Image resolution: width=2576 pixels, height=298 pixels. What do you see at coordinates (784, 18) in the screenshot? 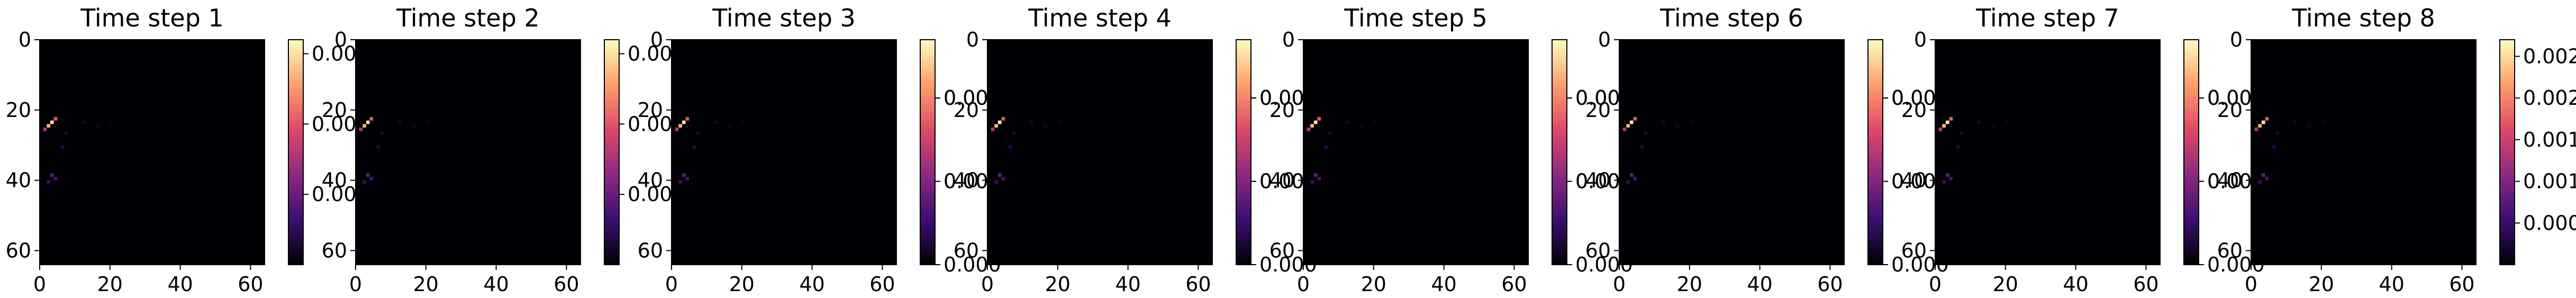
I see `panel-title: Time step 3` at bounding box center [784, 18].